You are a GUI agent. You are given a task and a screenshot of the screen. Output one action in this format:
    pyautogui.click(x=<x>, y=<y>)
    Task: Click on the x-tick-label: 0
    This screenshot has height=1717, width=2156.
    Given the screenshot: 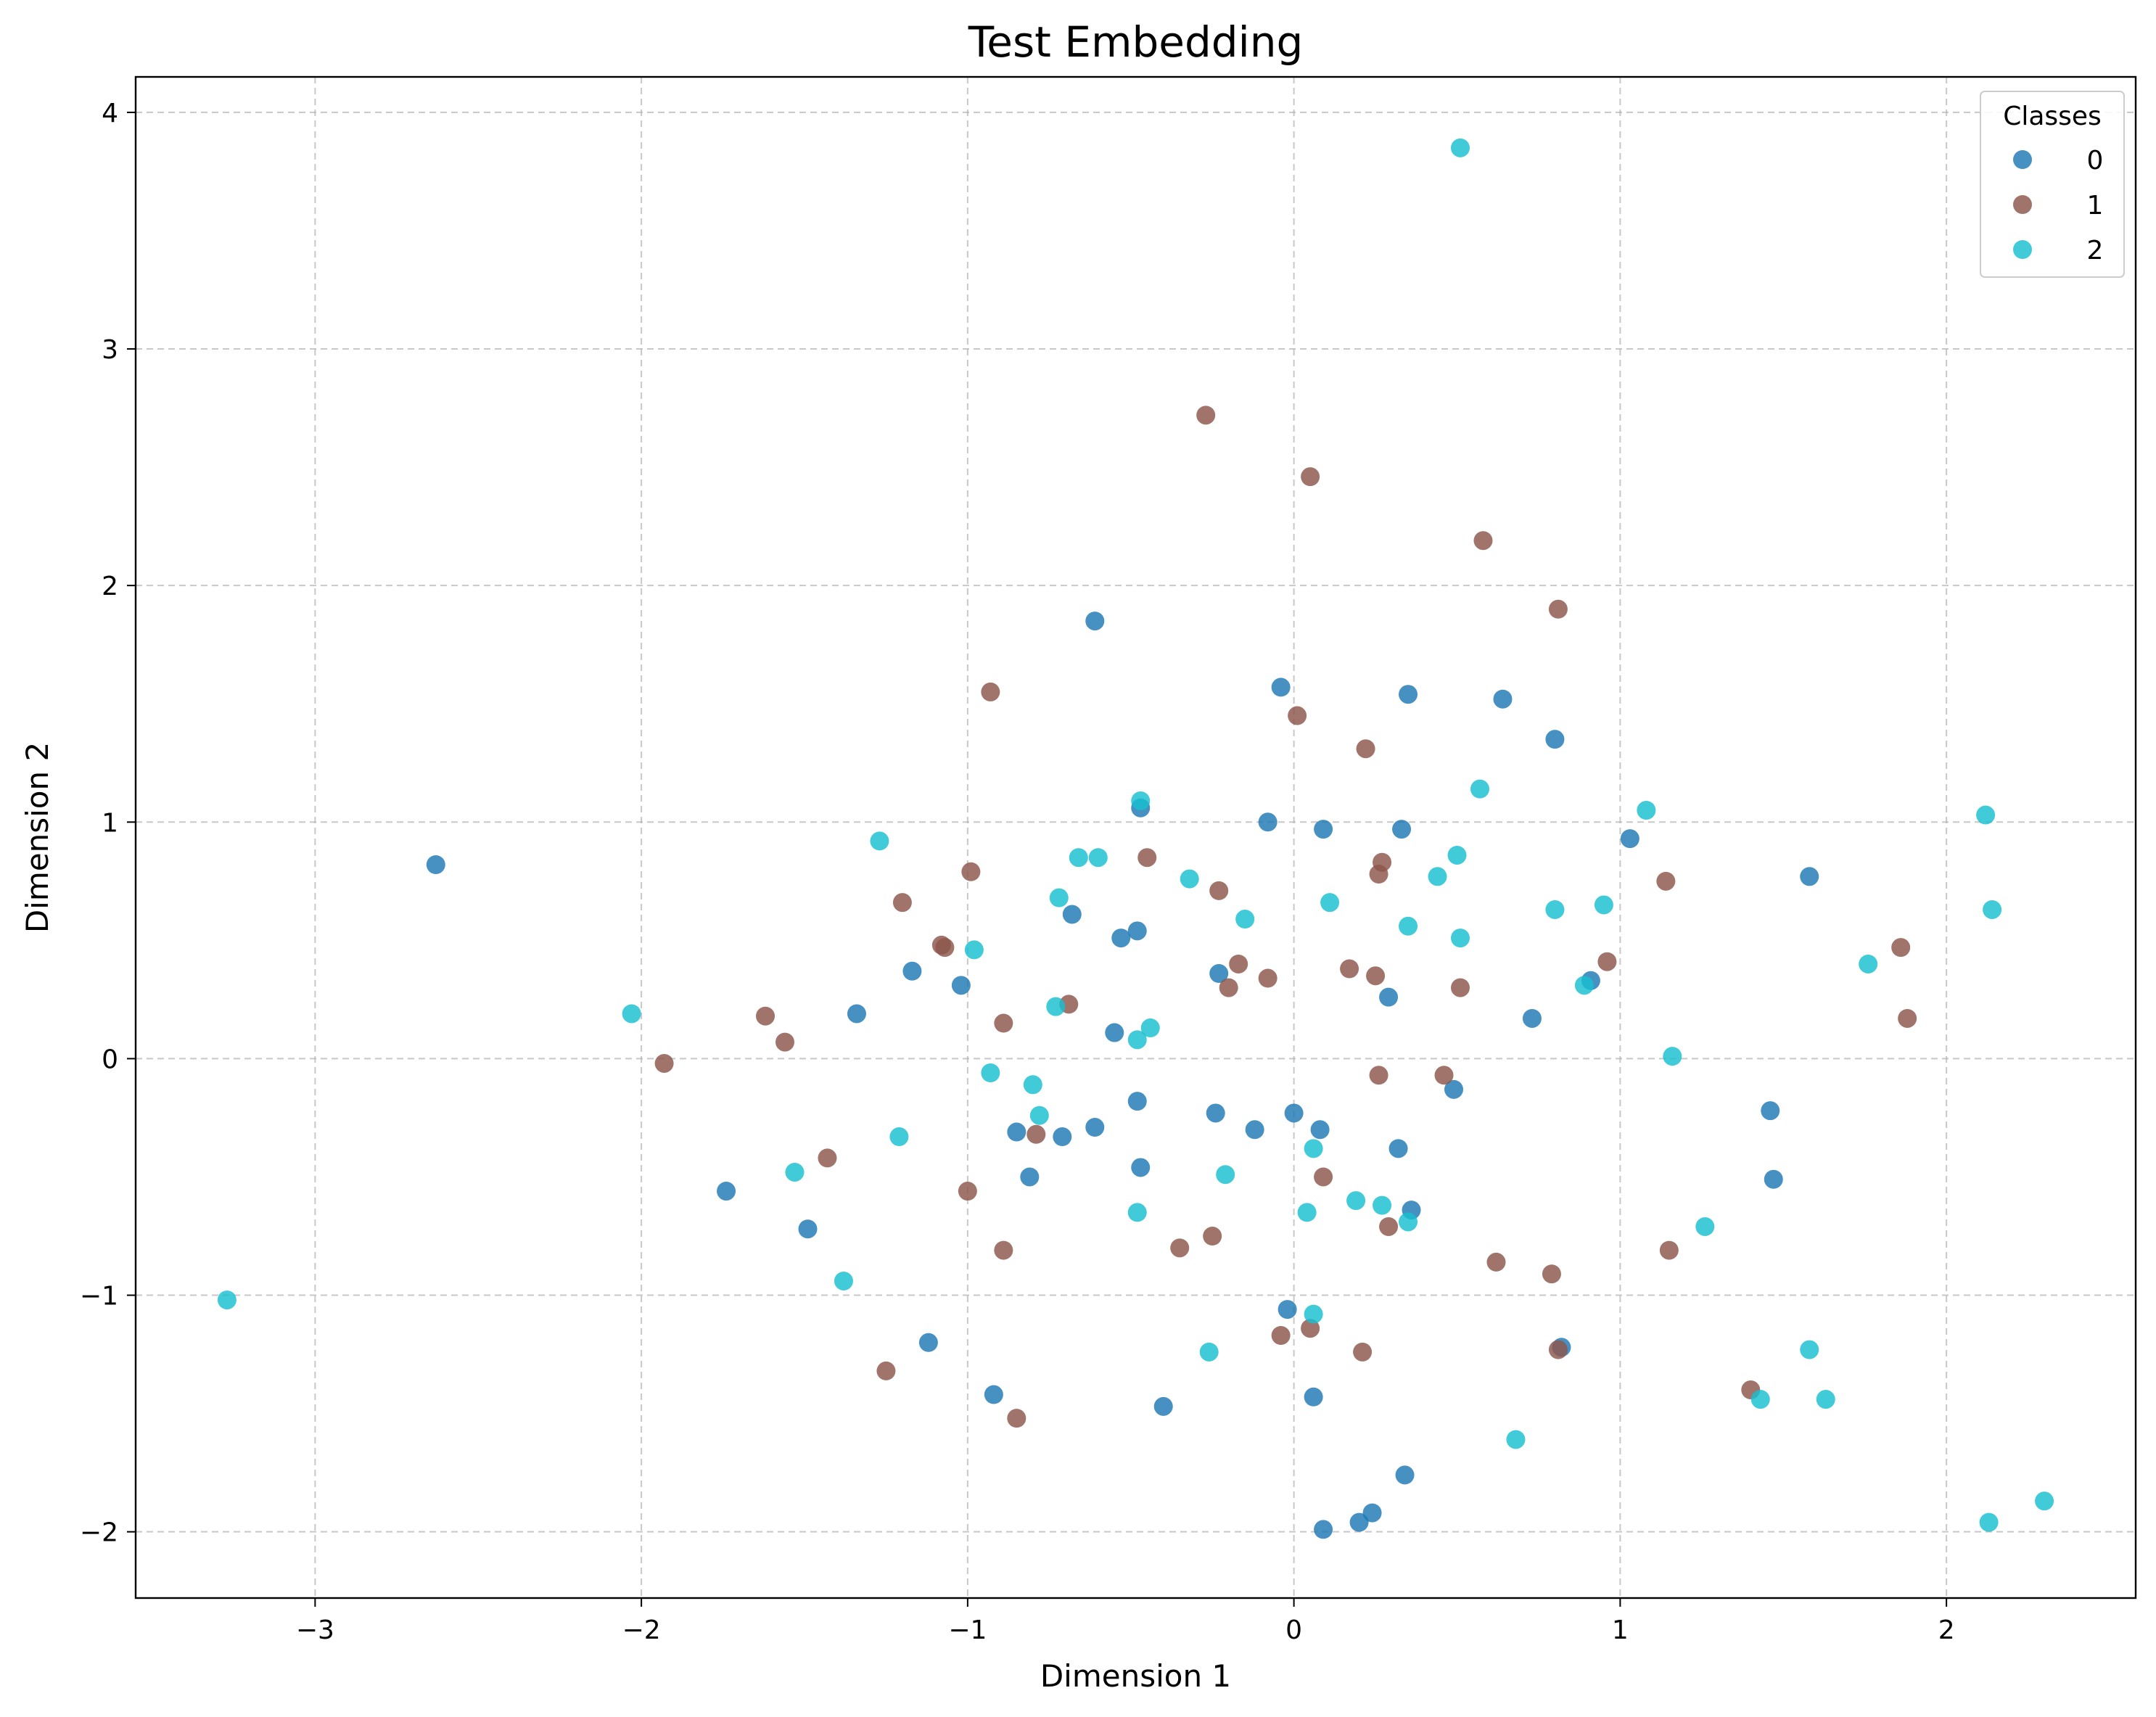 What is the action you would take?
    pyautogui.click(x=1293, y=1630)
    